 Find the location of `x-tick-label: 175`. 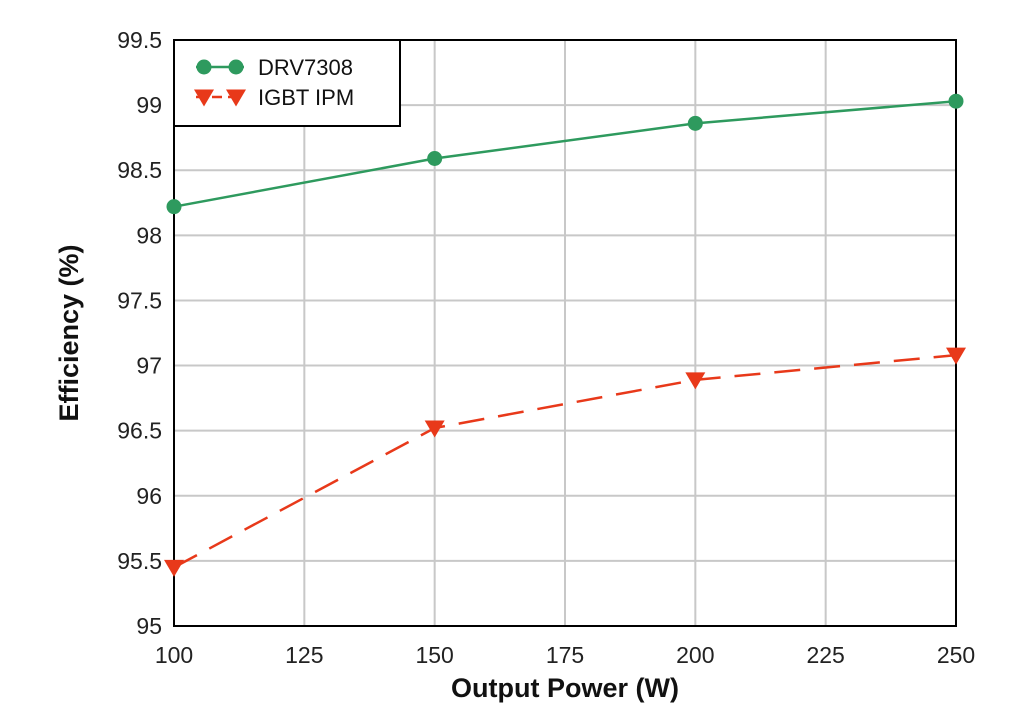

x-tick-label: 175 is located at coordinates (565, 655).